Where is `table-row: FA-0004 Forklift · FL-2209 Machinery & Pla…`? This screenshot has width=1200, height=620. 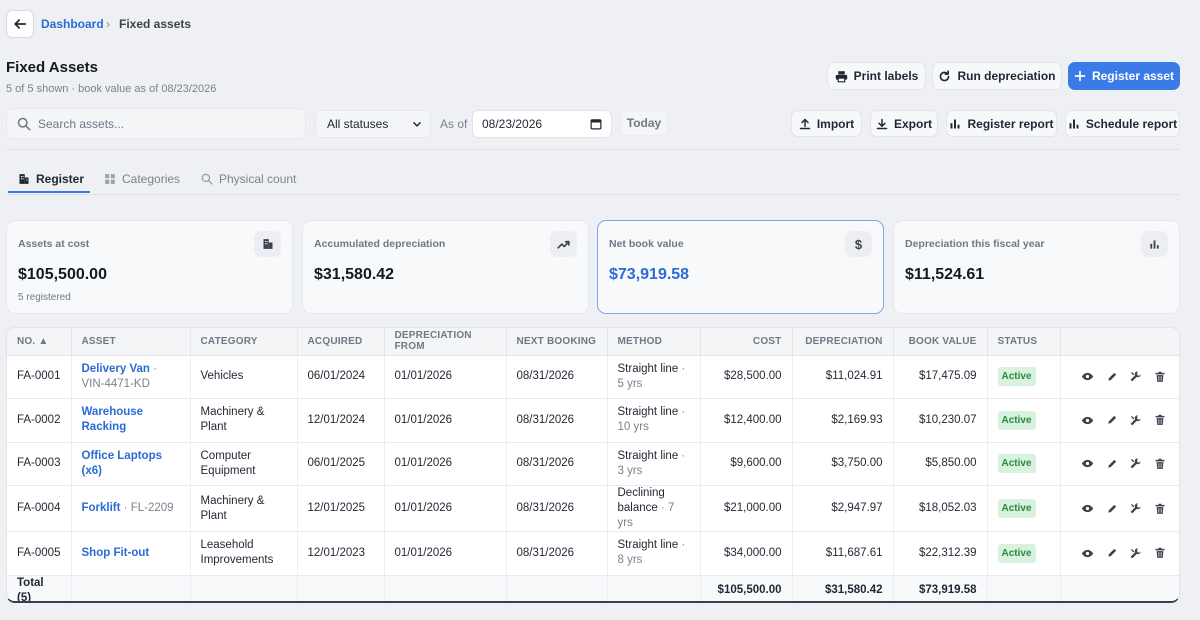
table-row: FA-0004 Forklift · FL-2209 Machinery & Pla… is located at coordinates (593, 508).